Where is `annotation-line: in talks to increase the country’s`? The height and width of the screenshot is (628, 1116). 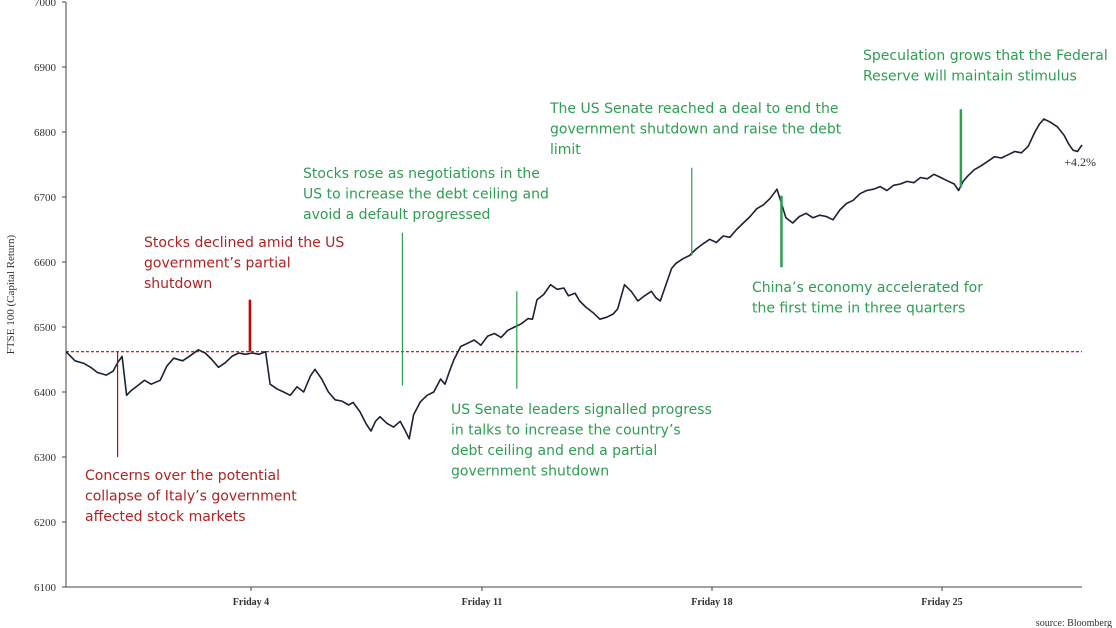 annotation-line: in talks to increase the country’s is located at coordinates (566, 431).